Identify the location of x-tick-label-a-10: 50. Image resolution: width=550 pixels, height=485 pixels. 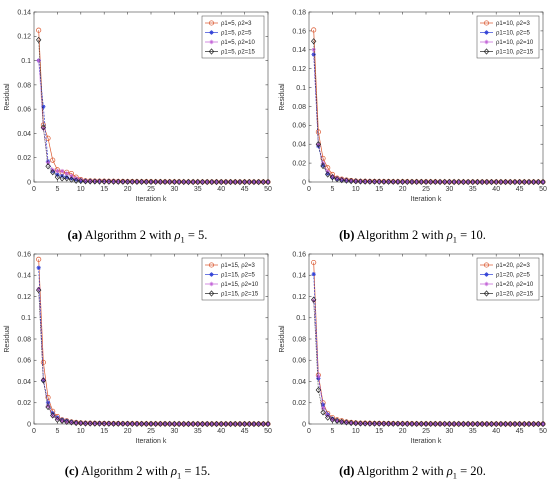
(268, 189).